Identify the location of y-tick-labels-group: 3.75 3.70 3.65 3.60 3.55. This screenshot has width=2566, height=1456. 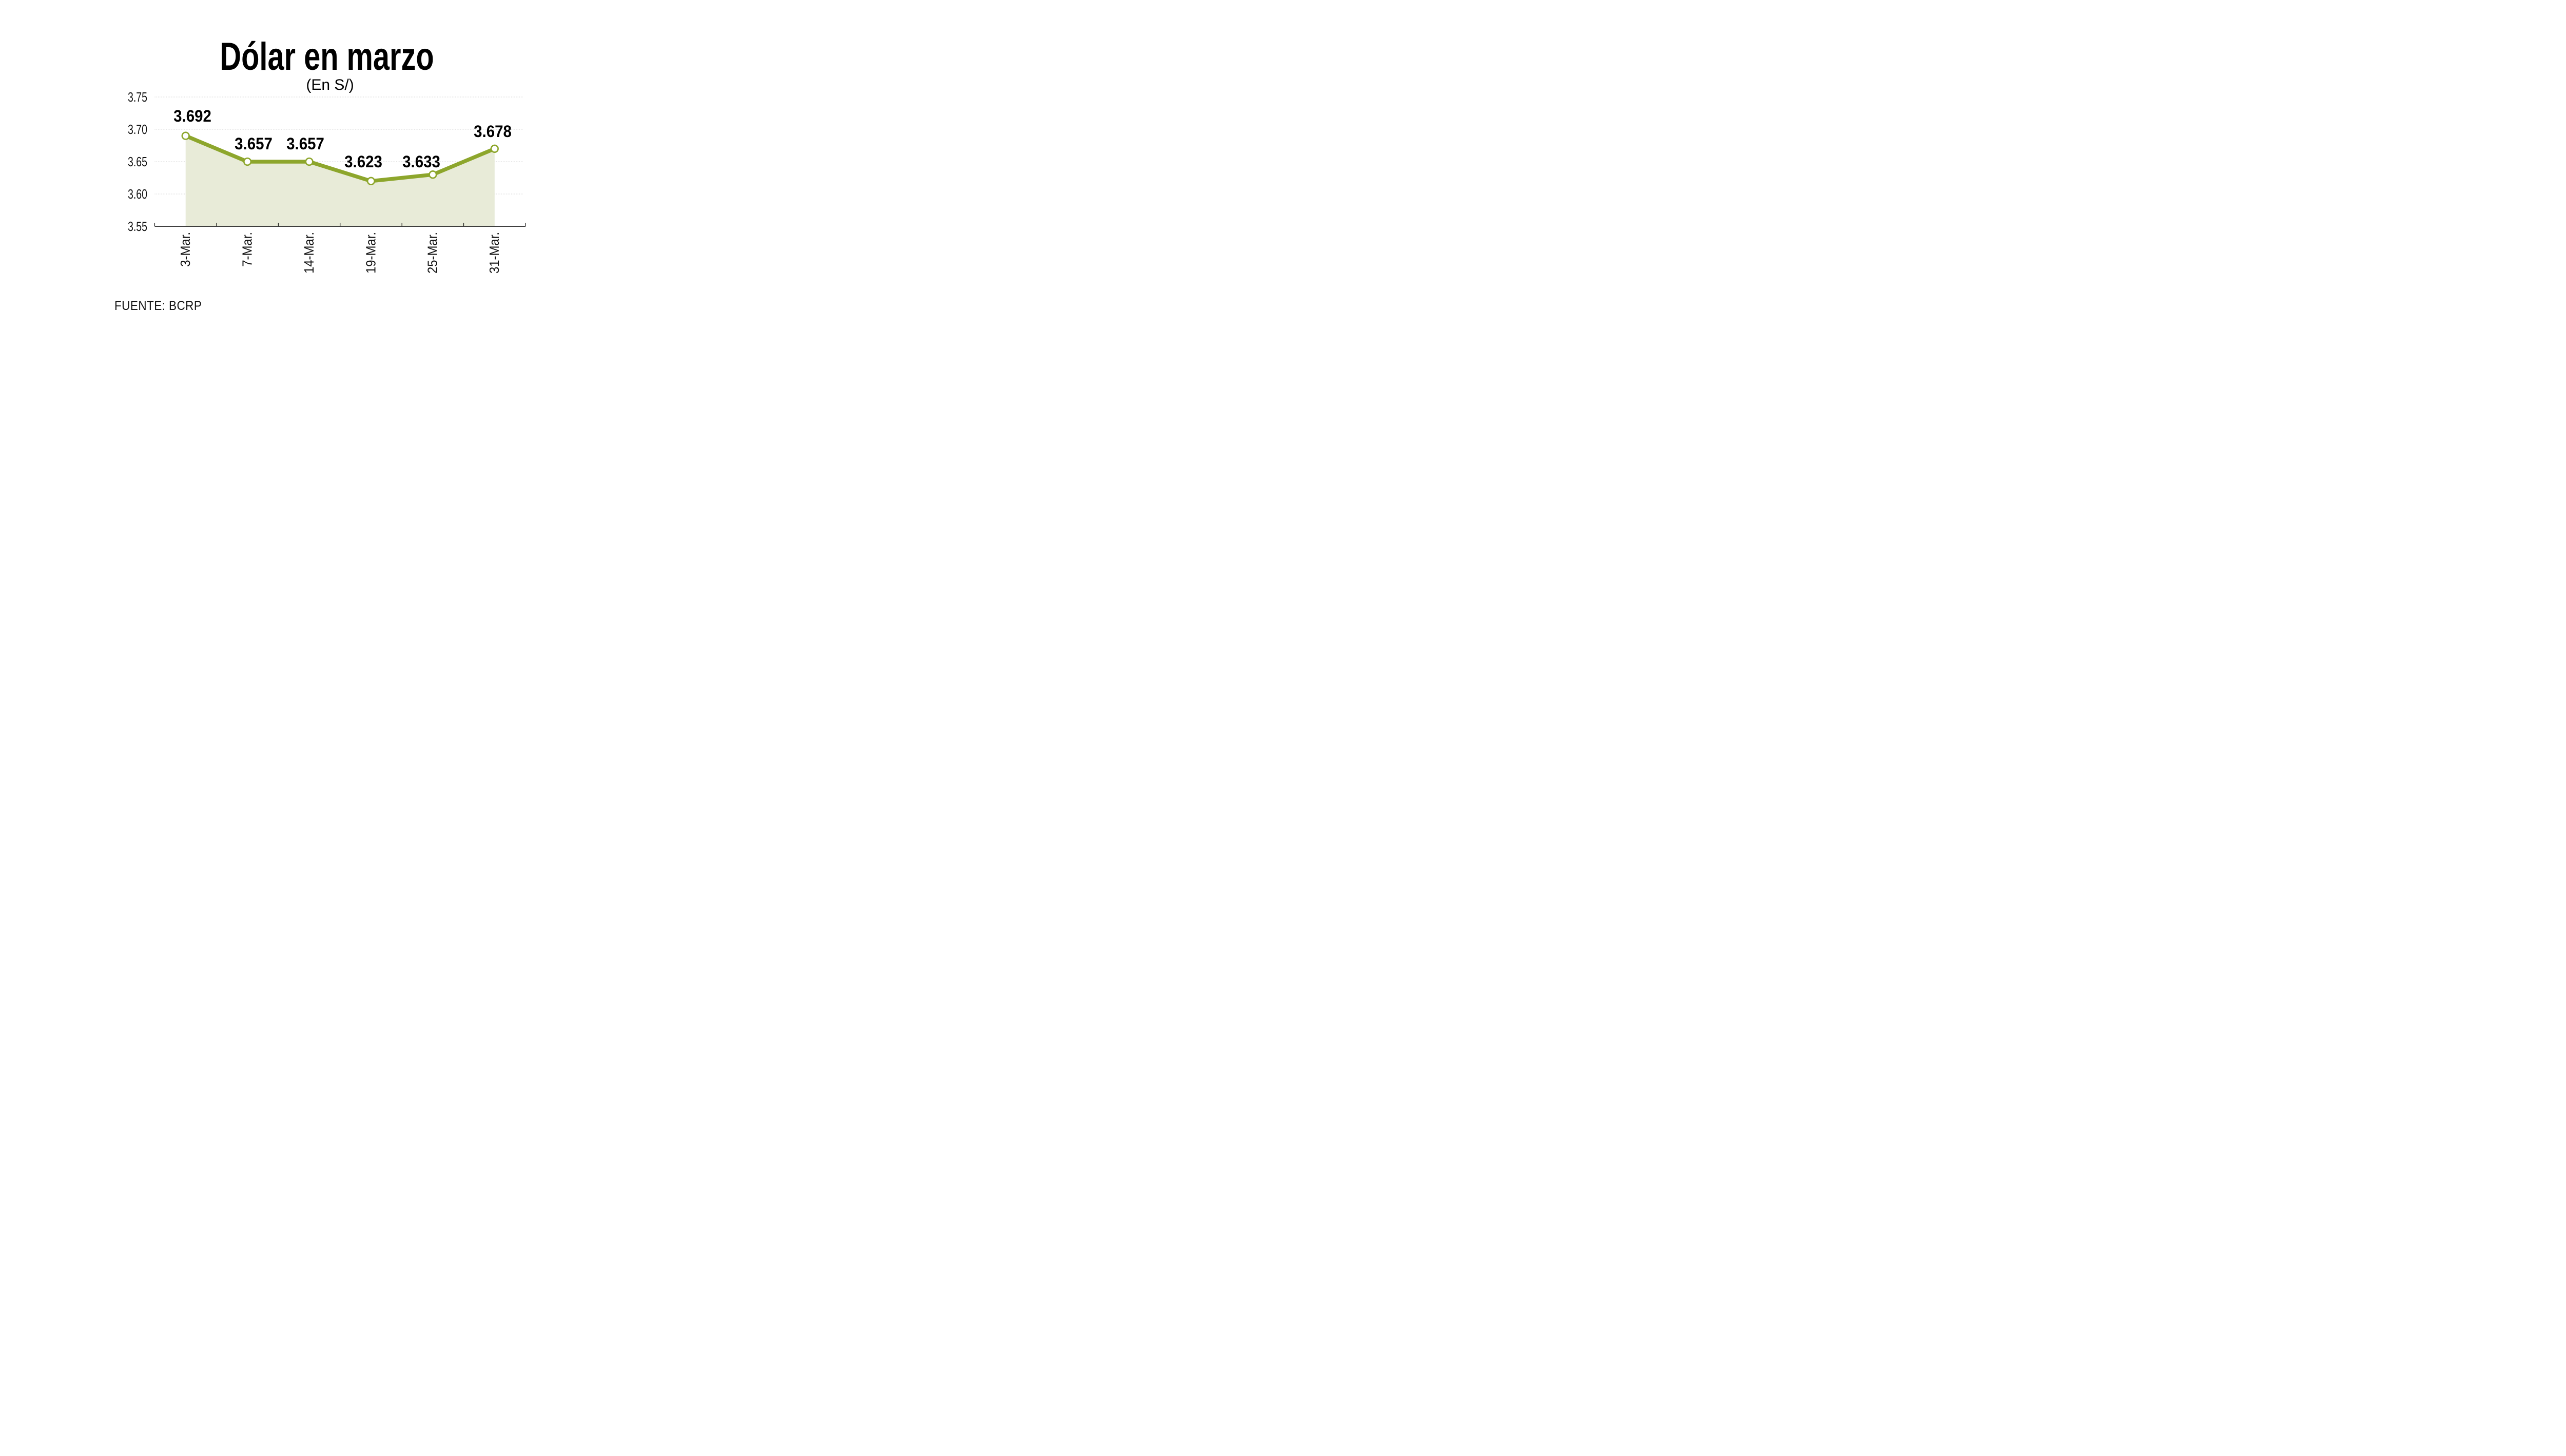
(137, 161).